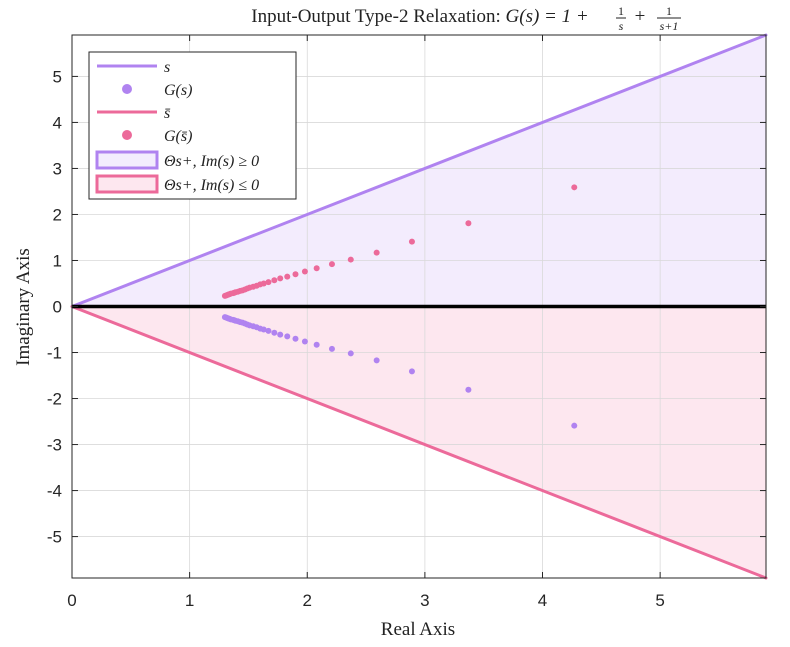 Image resolution: width=790 pixels, height=647 pixels. I want to click on title-fraction-2: 1 s+1, so click(669, 18).